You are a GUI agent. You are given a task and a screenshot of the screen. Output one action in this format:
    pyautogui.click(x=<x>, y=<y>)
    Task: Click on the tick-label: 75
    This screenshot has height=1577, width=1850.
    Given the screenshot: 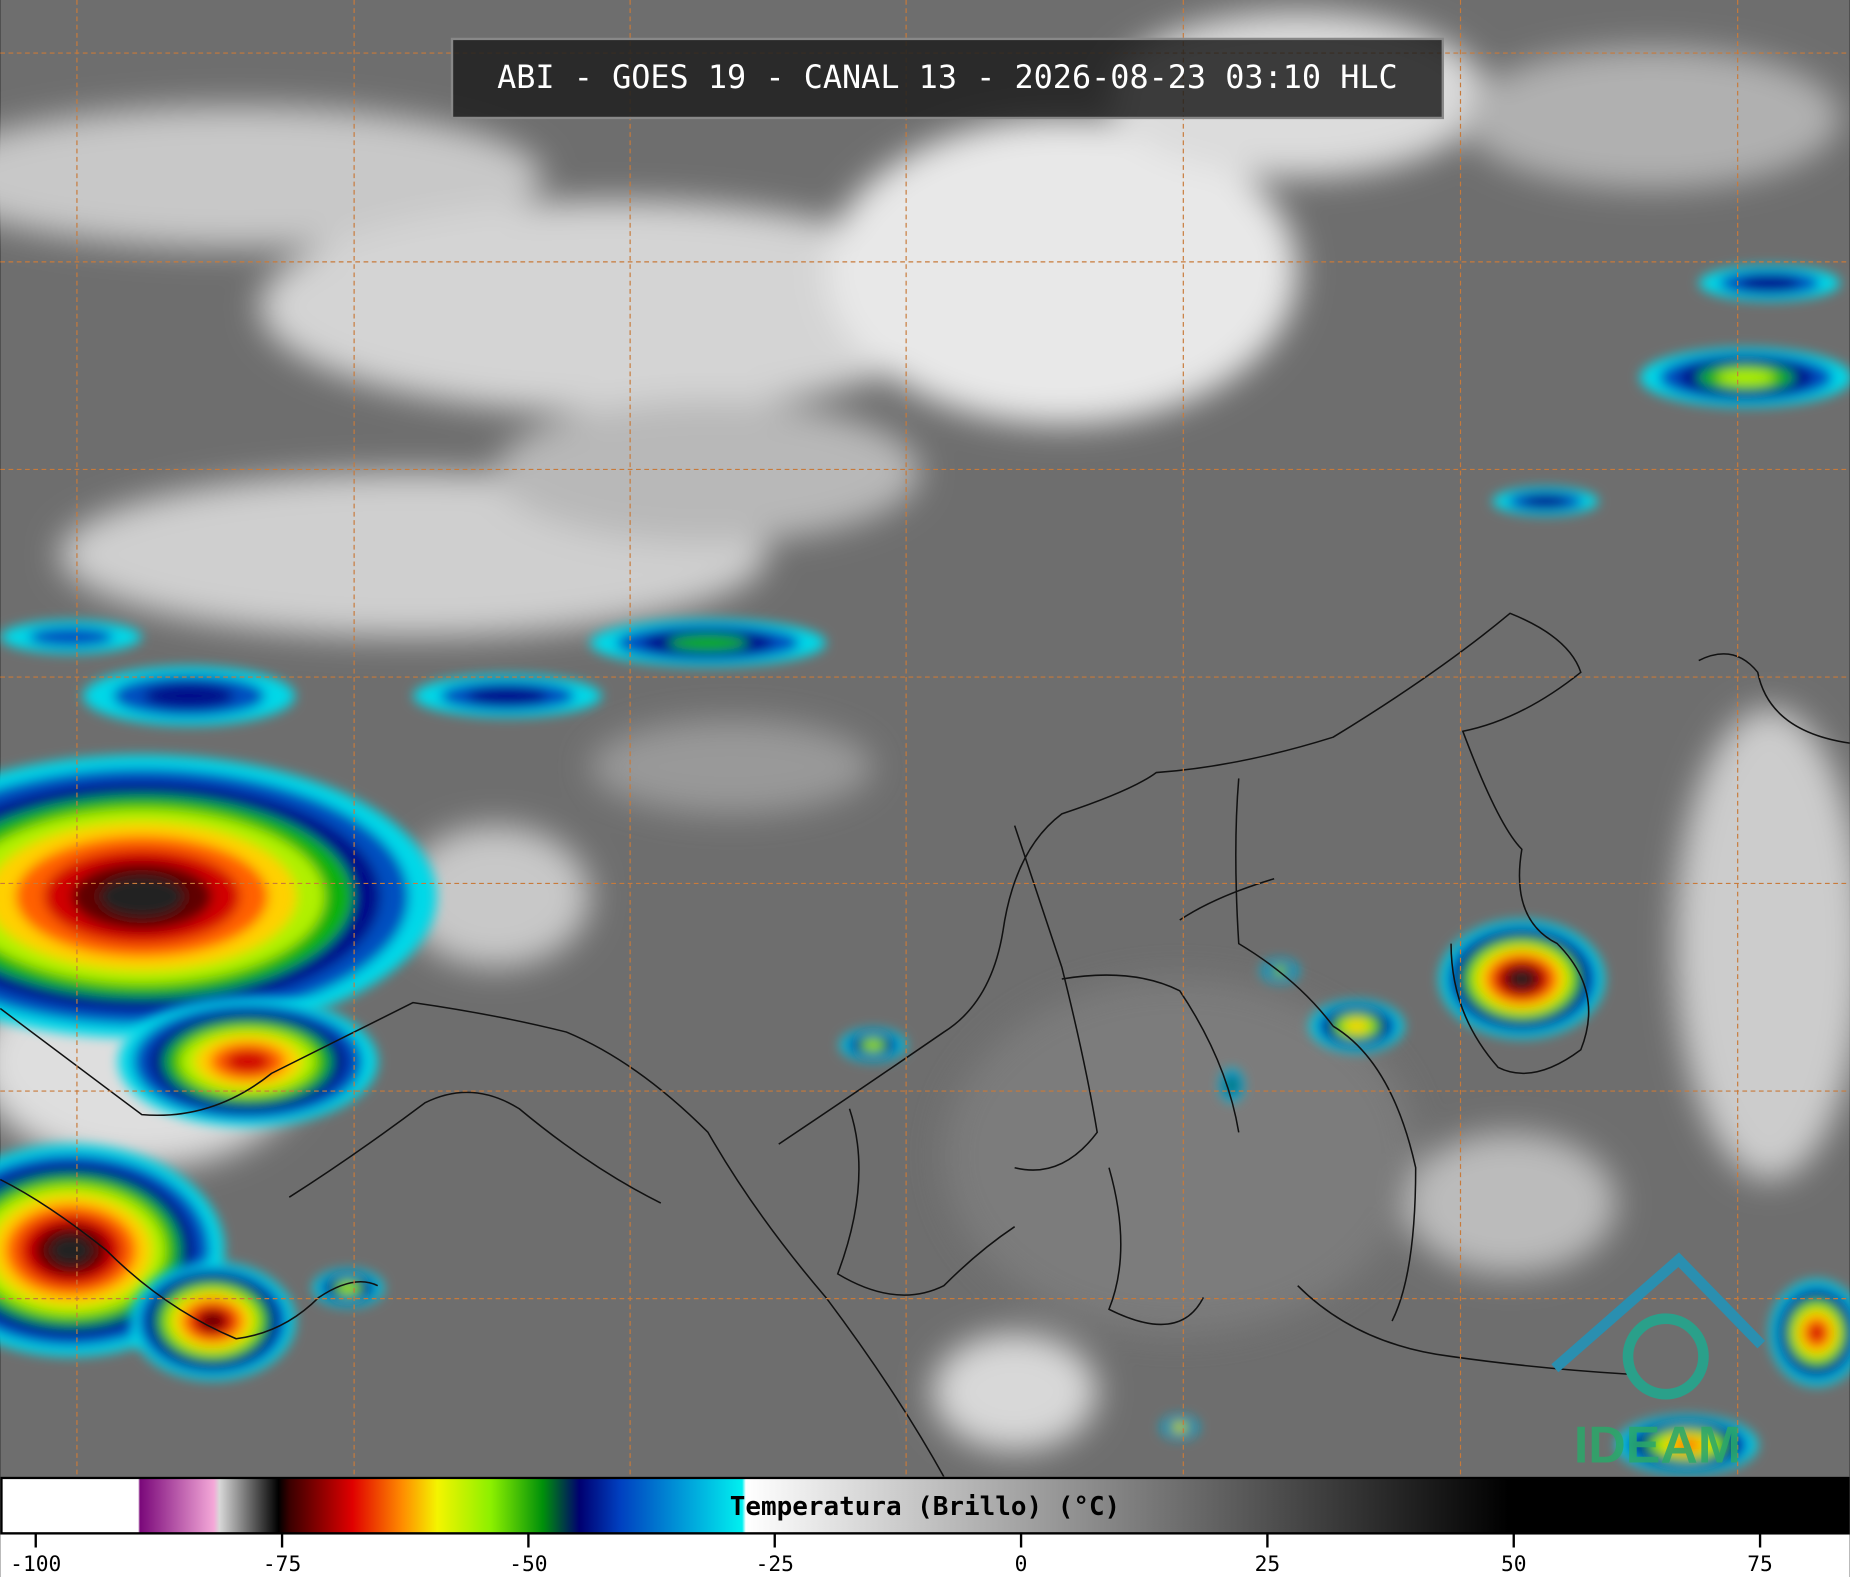 What is the action you would take?
    pyautogui.click(x=1760, y=1564)
    